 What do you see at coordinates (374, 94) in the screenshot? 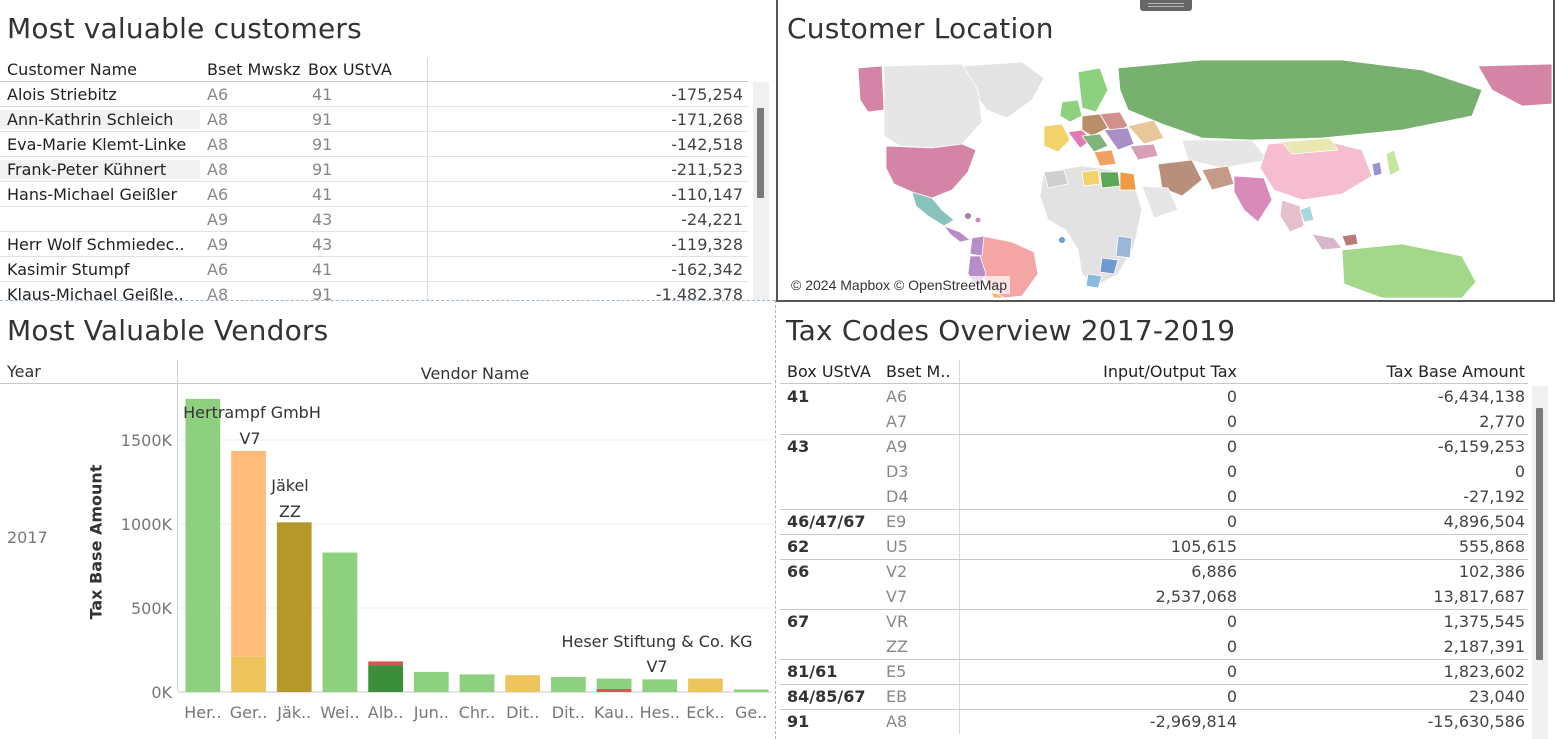
I see `table-row: Alois Striebitz A6 41 -175,254` at bounding box center [374, 94].